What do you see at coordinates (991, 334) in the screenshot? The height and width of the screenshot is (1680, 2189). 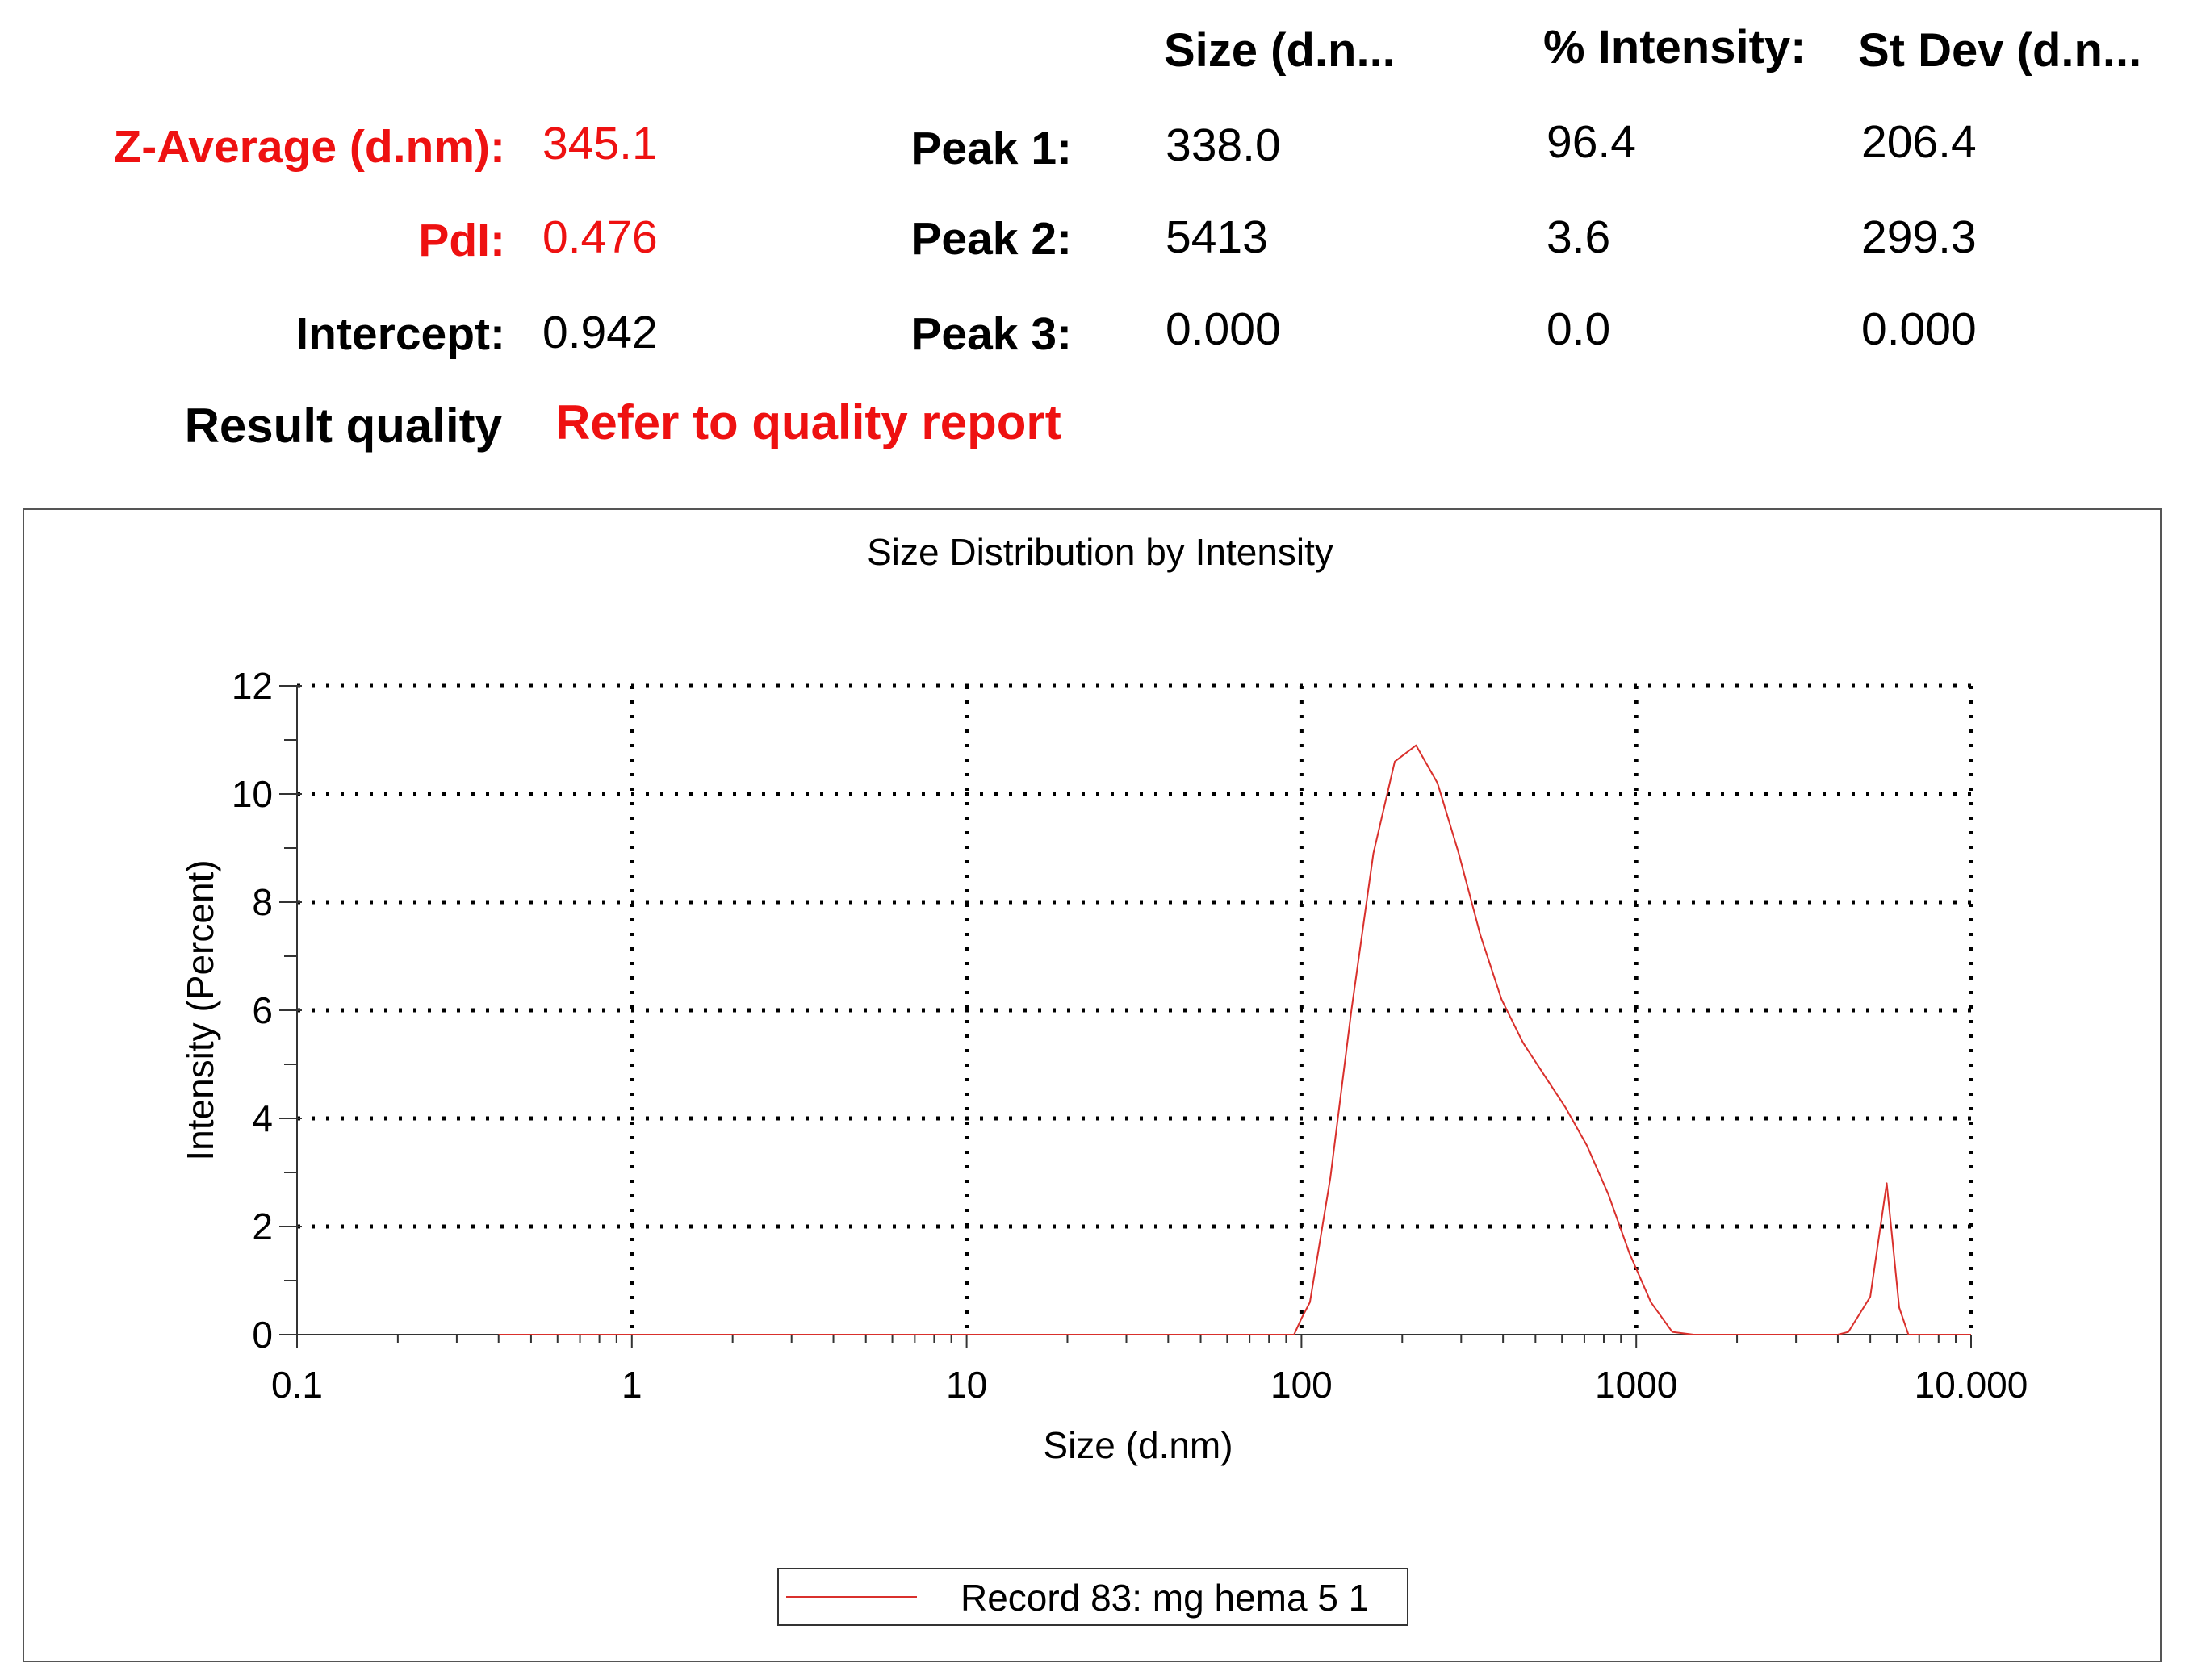 I see `peak-3-label: Peak 3:` at bounding box center [991, 334].